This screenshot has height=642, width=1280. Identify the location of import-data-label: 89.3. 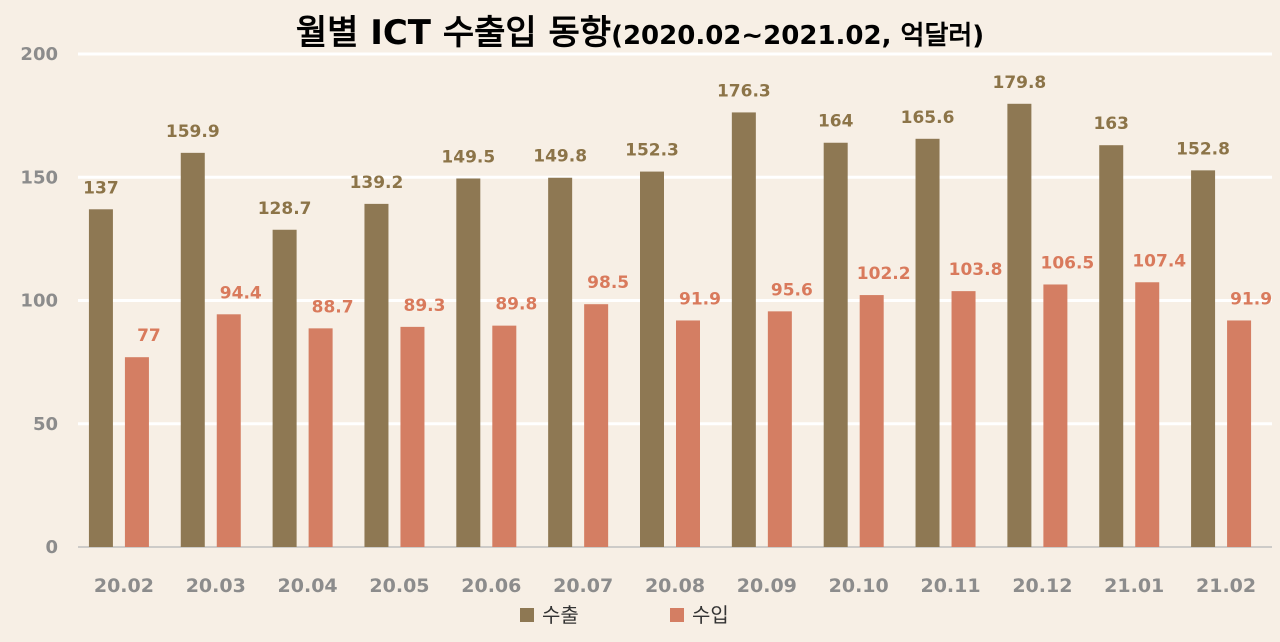
(424, 306).